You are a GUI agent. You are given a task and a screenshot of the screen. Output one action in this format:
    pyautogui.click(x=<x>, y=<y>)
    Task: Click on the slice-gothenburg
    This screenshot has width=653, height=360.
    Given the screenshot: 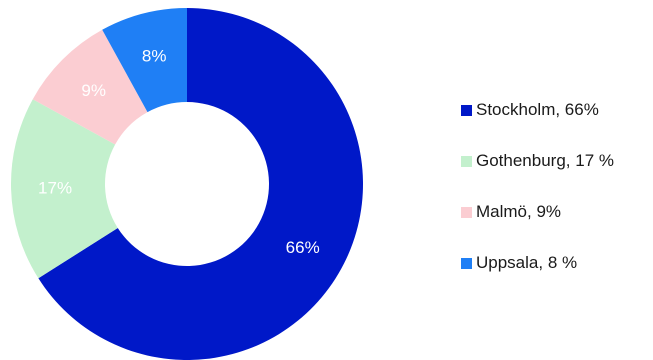 What is the action you would take?
    pyautogui.click(x=64, y=189)
    